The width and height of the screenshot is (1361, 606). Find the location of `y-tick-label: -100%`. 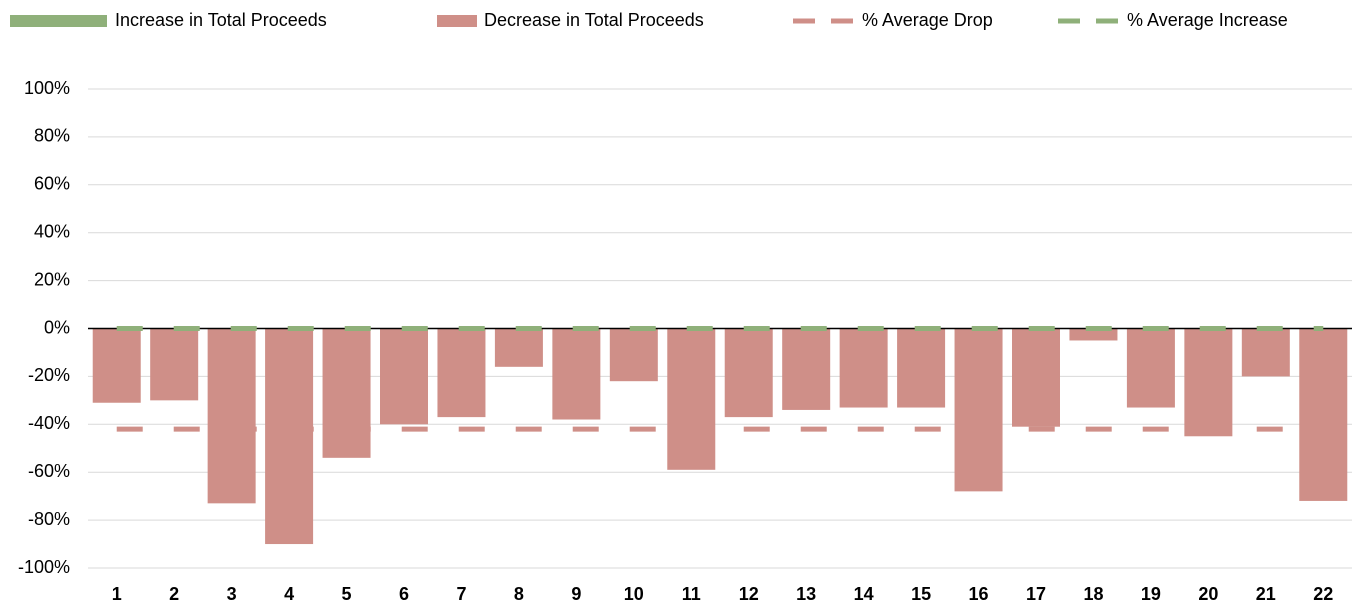

y-tick-label: -100% is located at coordinates (44, 567).